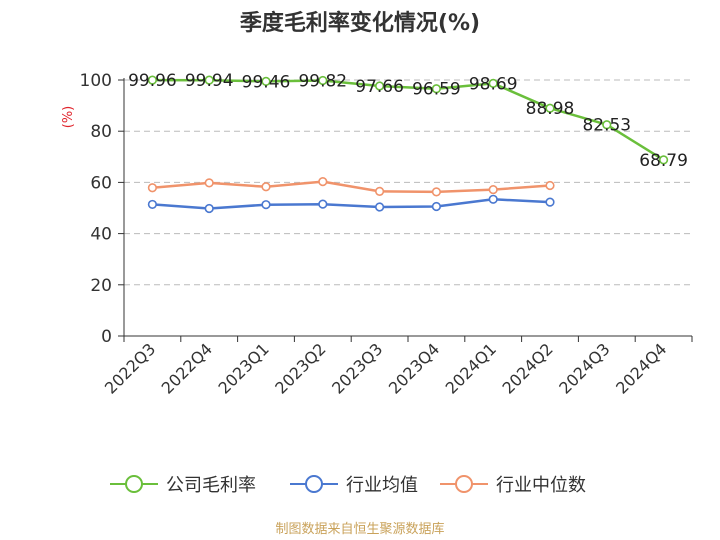 The width and height of the screenshot is (720, 540). Describe the element at coordinates (357, 368) in the screenshot. I see `x-tick-label: 2023Q3` at that location.